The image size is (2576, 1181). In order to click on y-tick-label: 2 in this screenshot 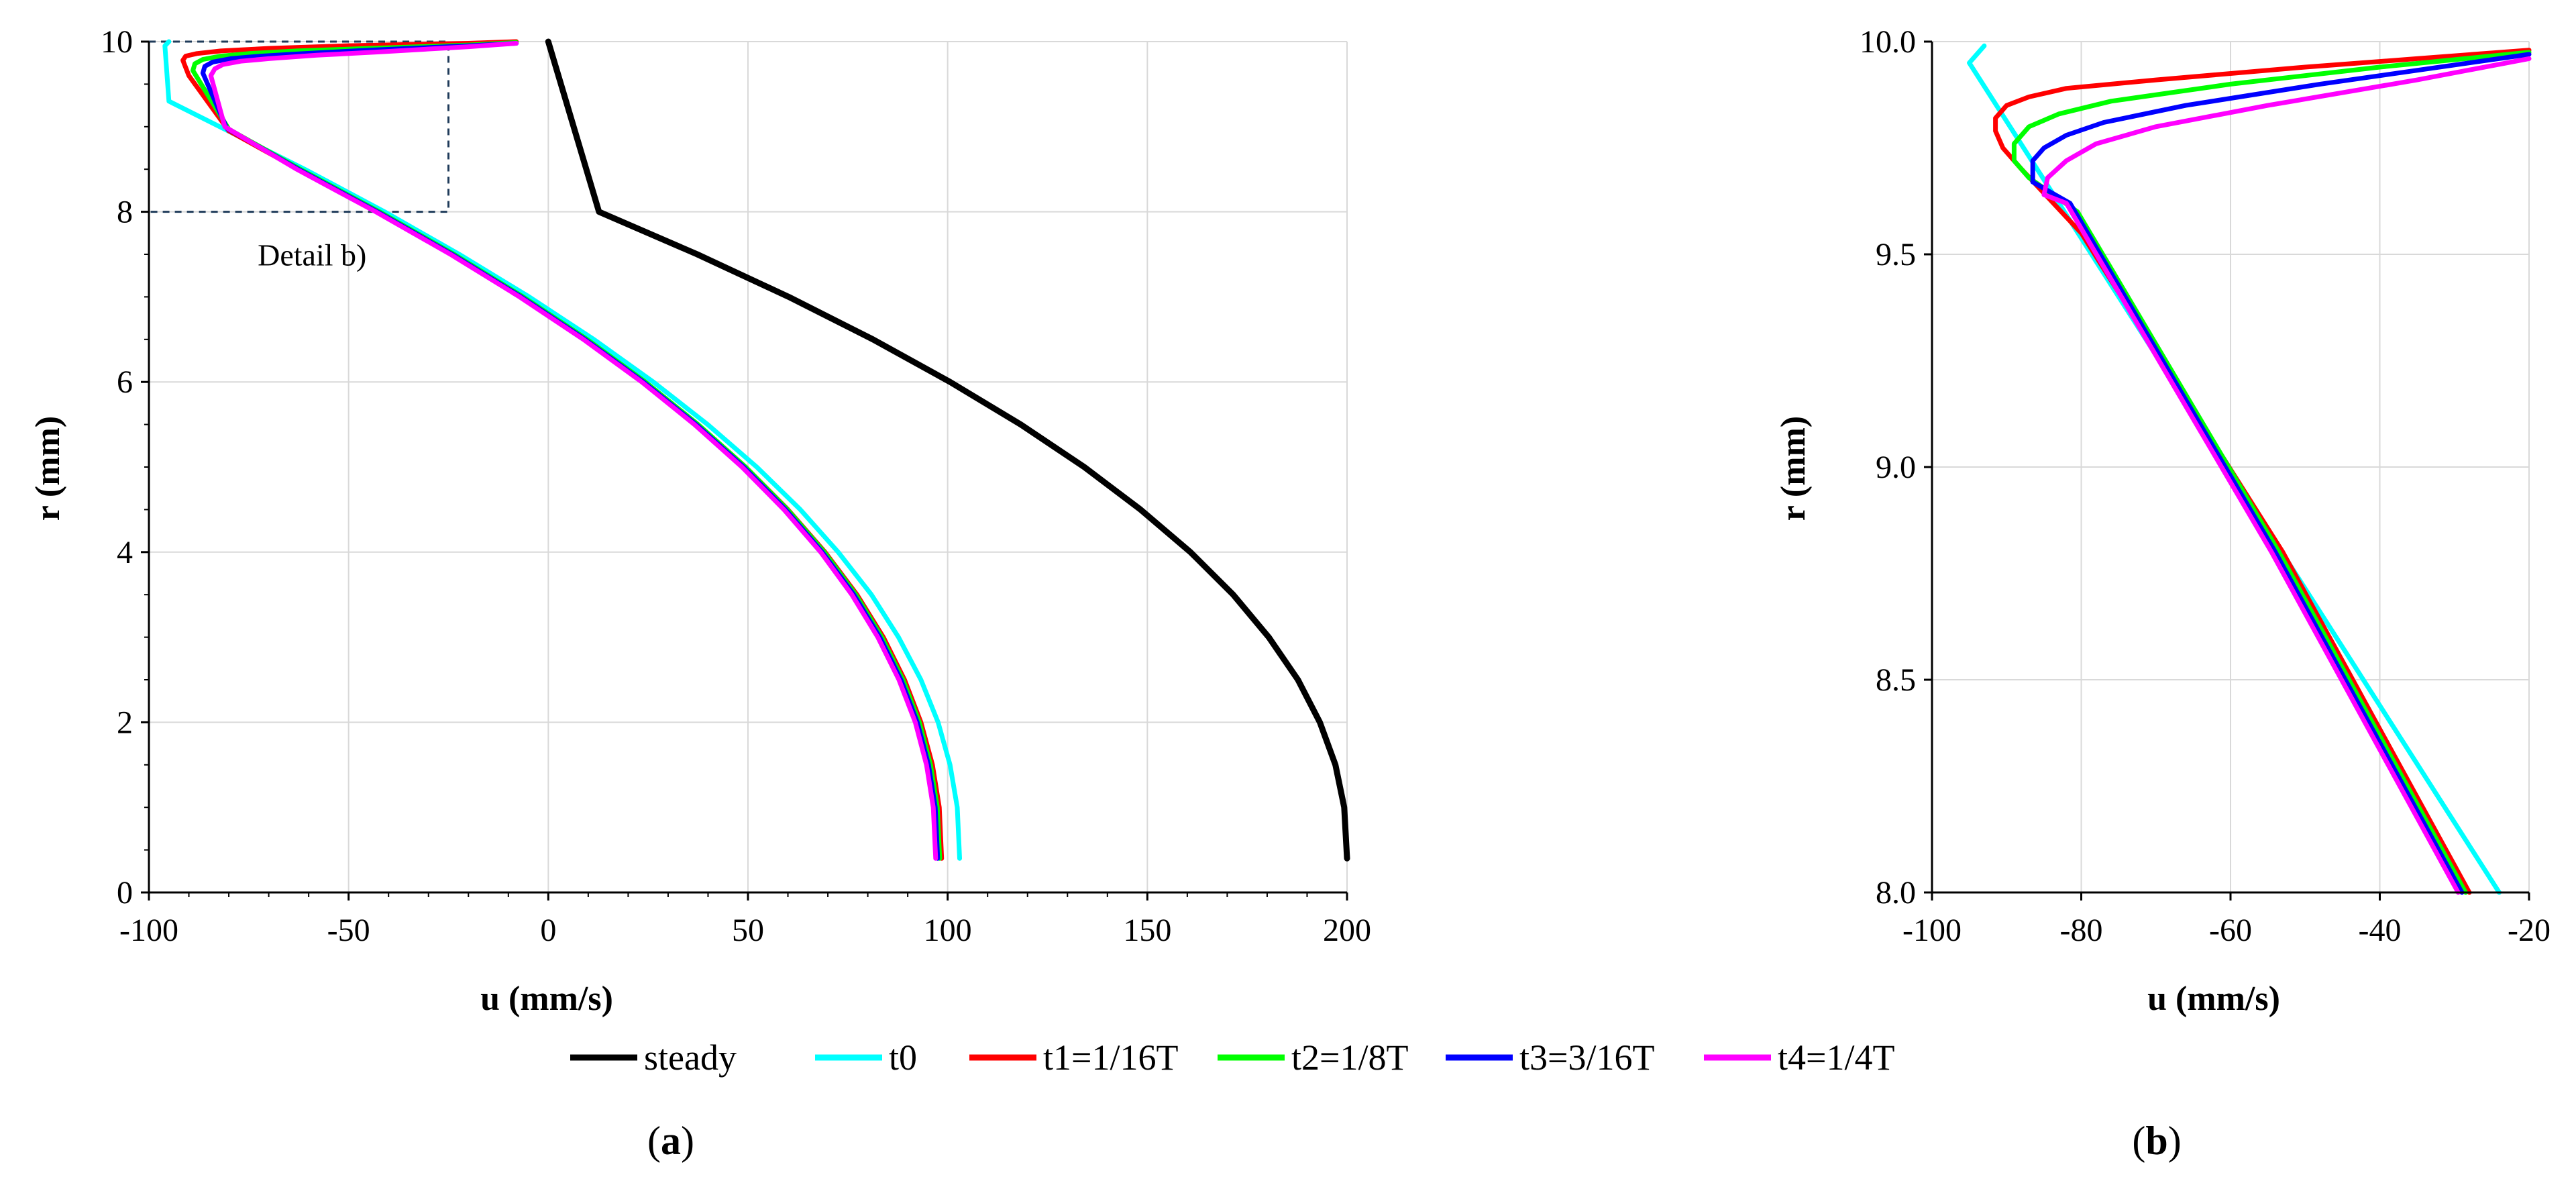, I will do `click(125, 722)`.